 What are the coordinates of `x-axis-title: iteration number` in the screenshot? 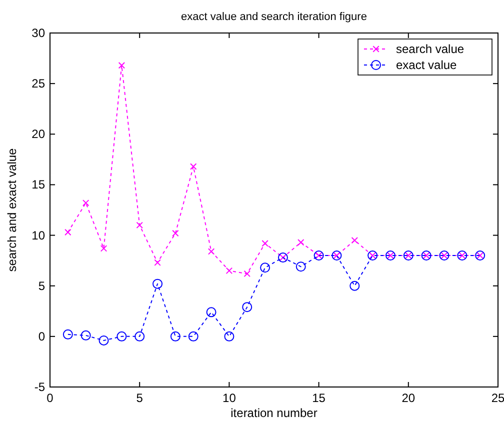 It's located at (274, 413).